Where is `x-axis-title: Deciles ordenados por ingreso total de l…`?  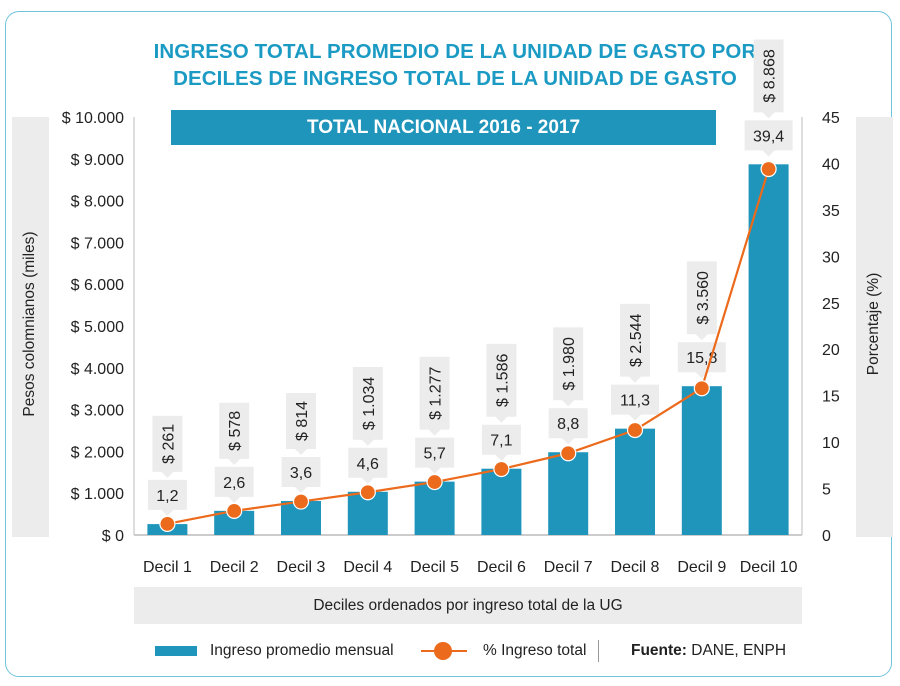 x-axis-title: Deciles ordenados por ingreso total de l… is located at coordinates (468, 605).